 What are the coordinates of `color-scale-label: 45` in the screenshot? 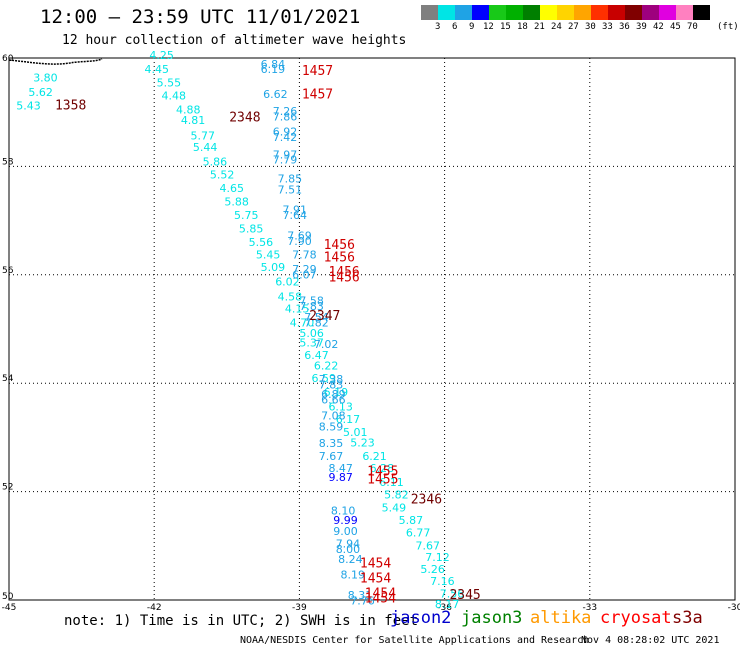 It's located at (675, 27).